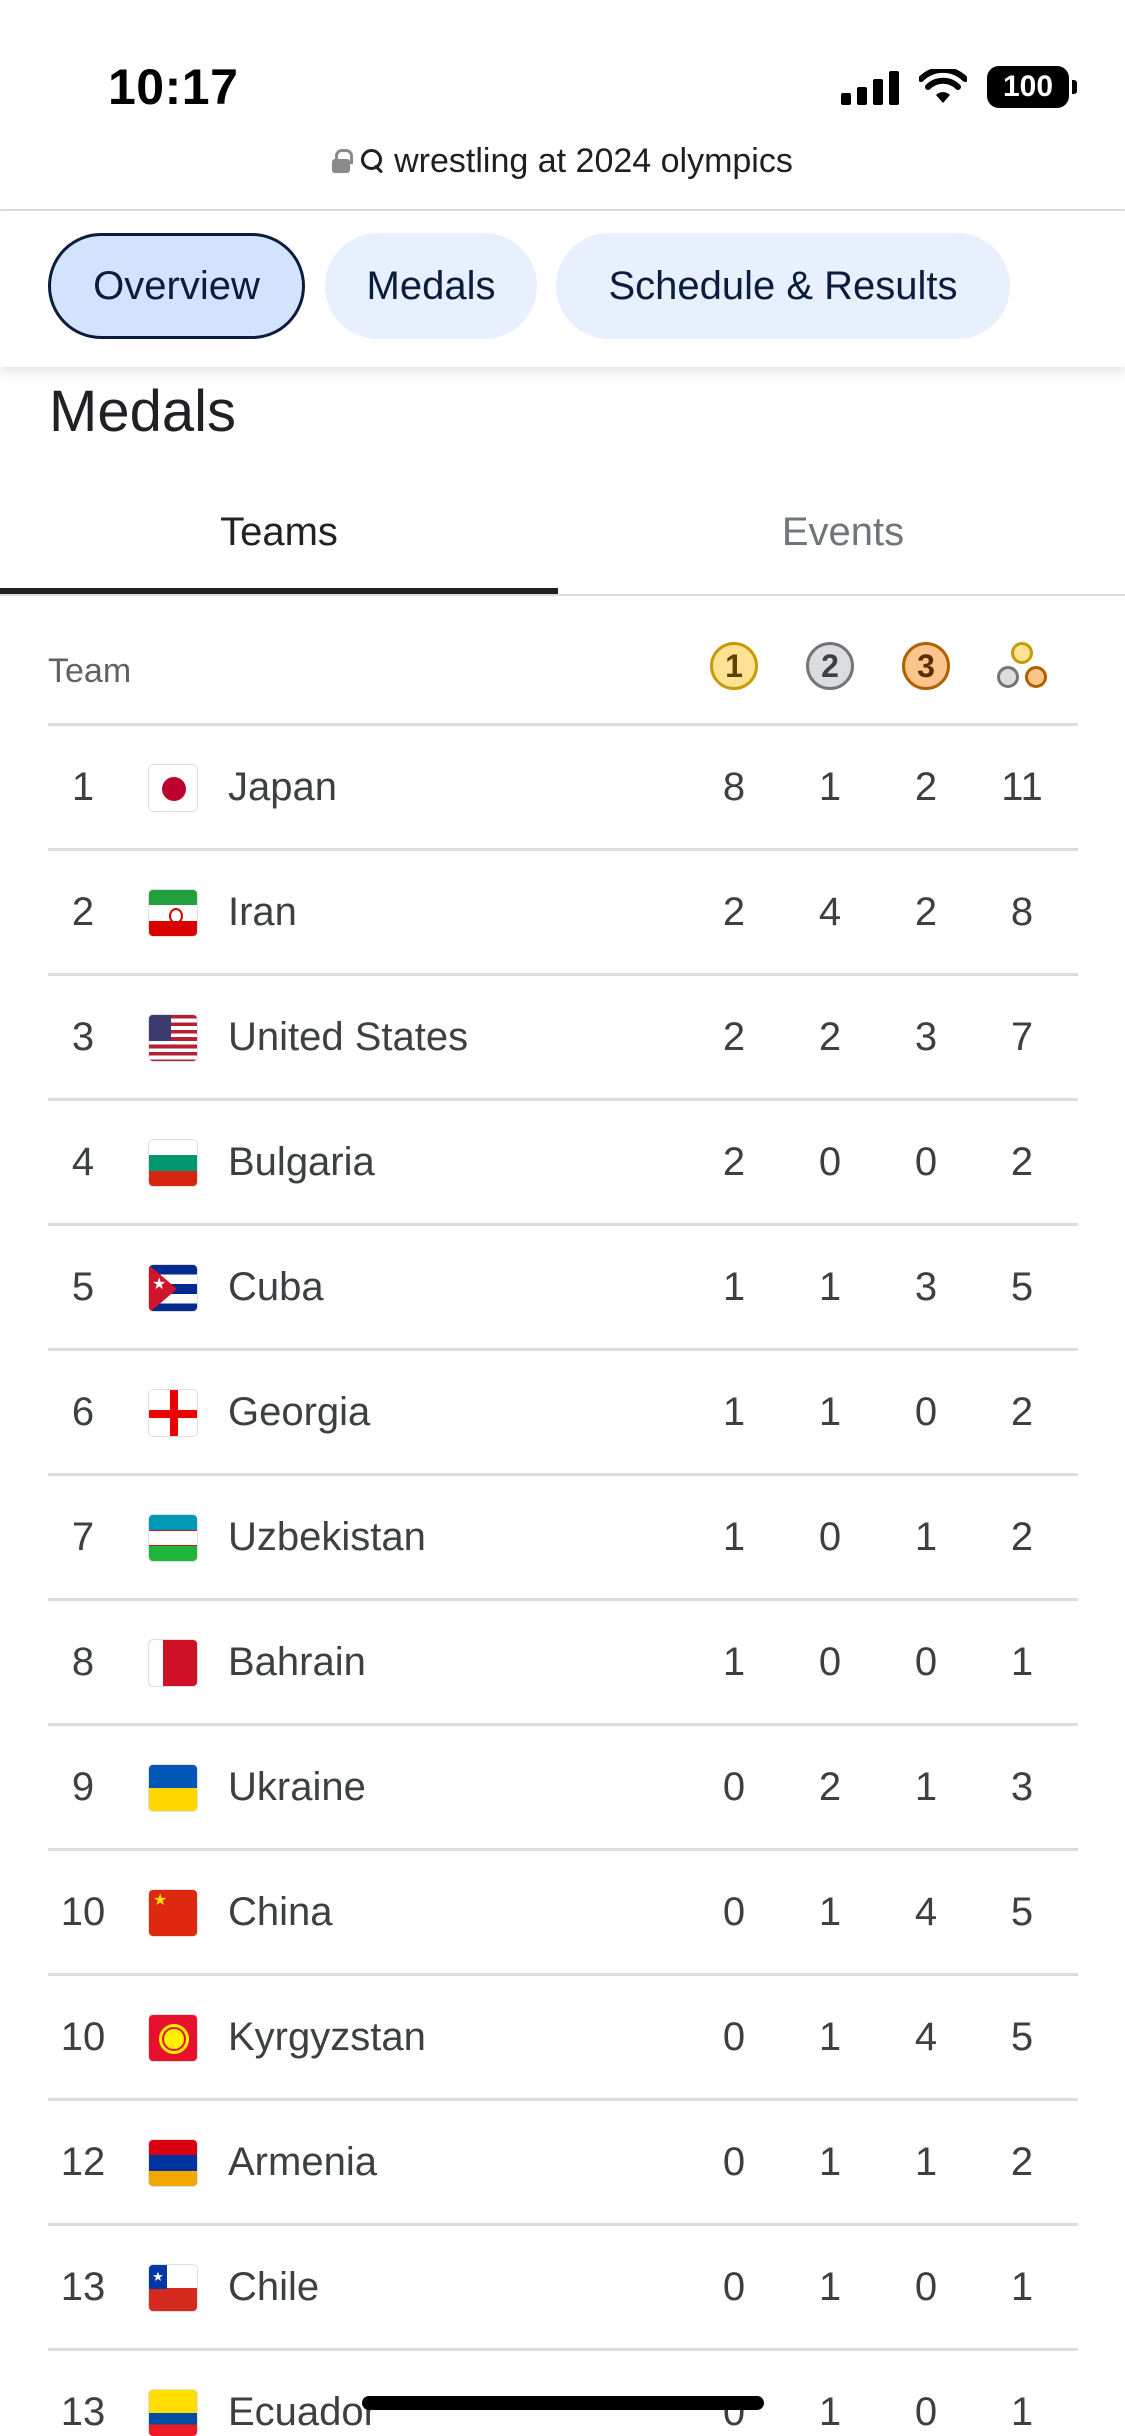  I want to click on ecuador-flag-icon, so click(173, 2412).